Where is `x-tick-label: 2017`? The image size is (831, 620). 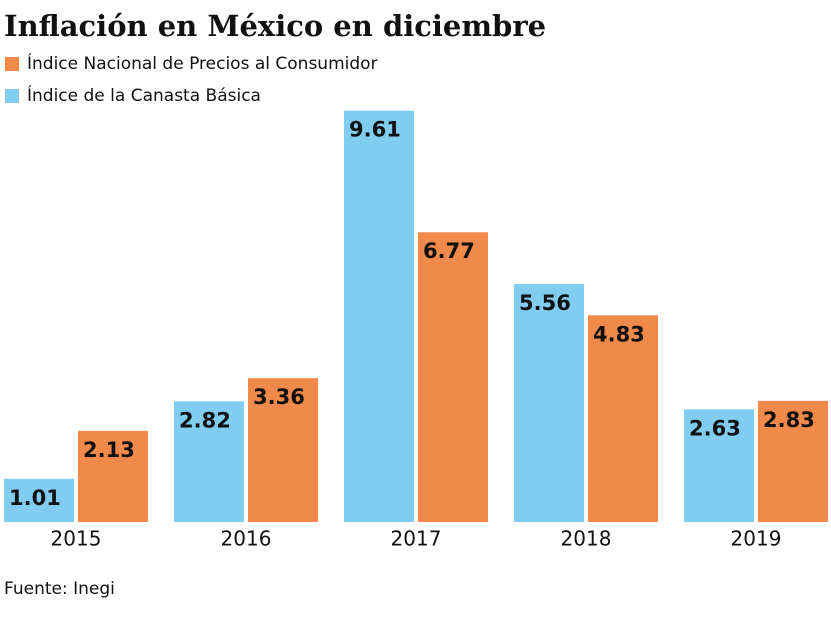 x-tick-label: 2017 is located at coordinates (416, 539).